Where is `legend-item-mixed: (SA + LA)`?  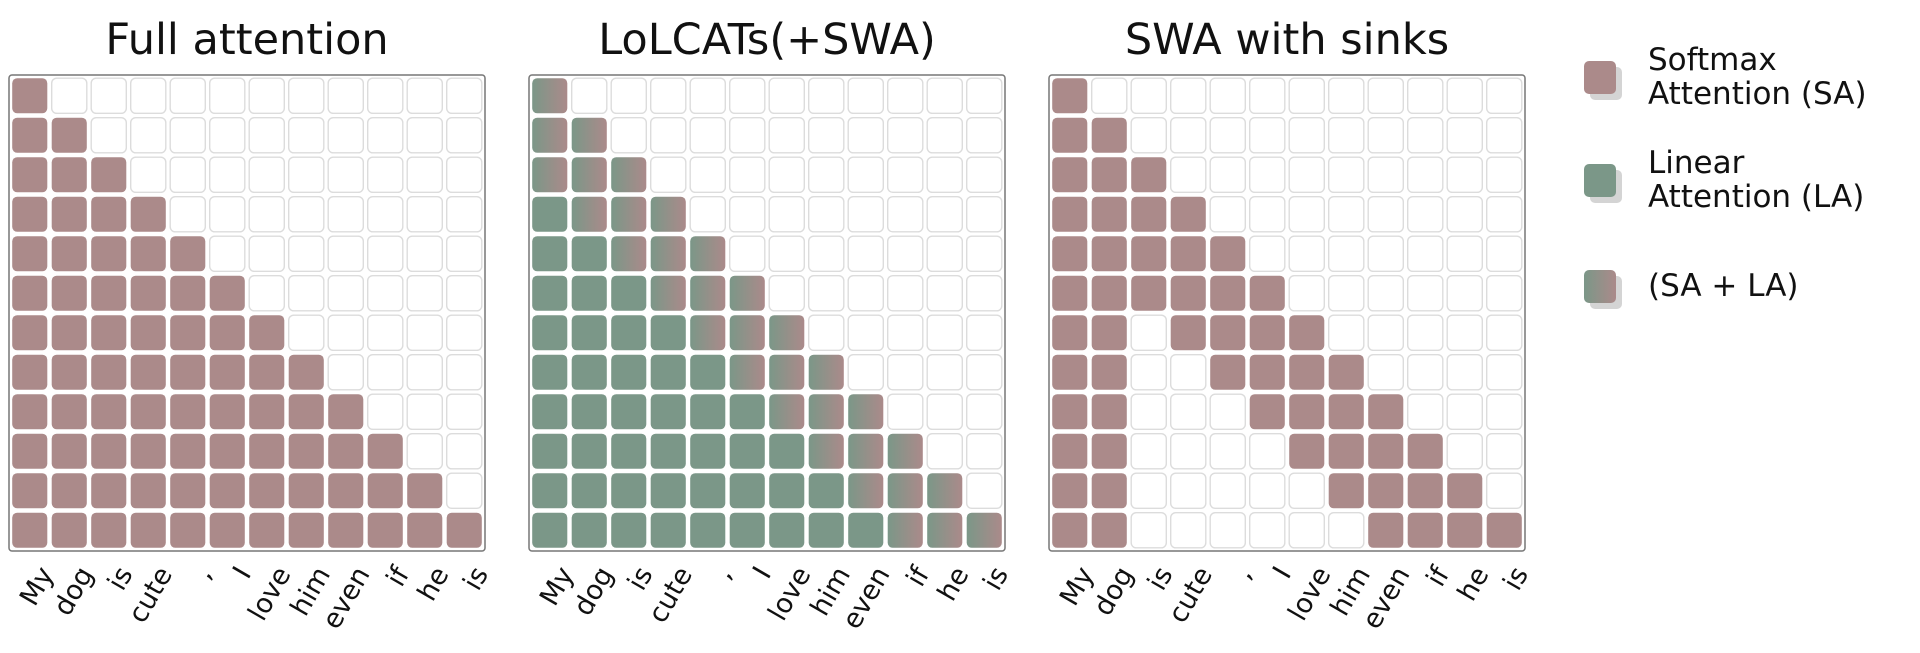 legend-item-mixed: (SA + LA) is located at coordinates (1691, 288).